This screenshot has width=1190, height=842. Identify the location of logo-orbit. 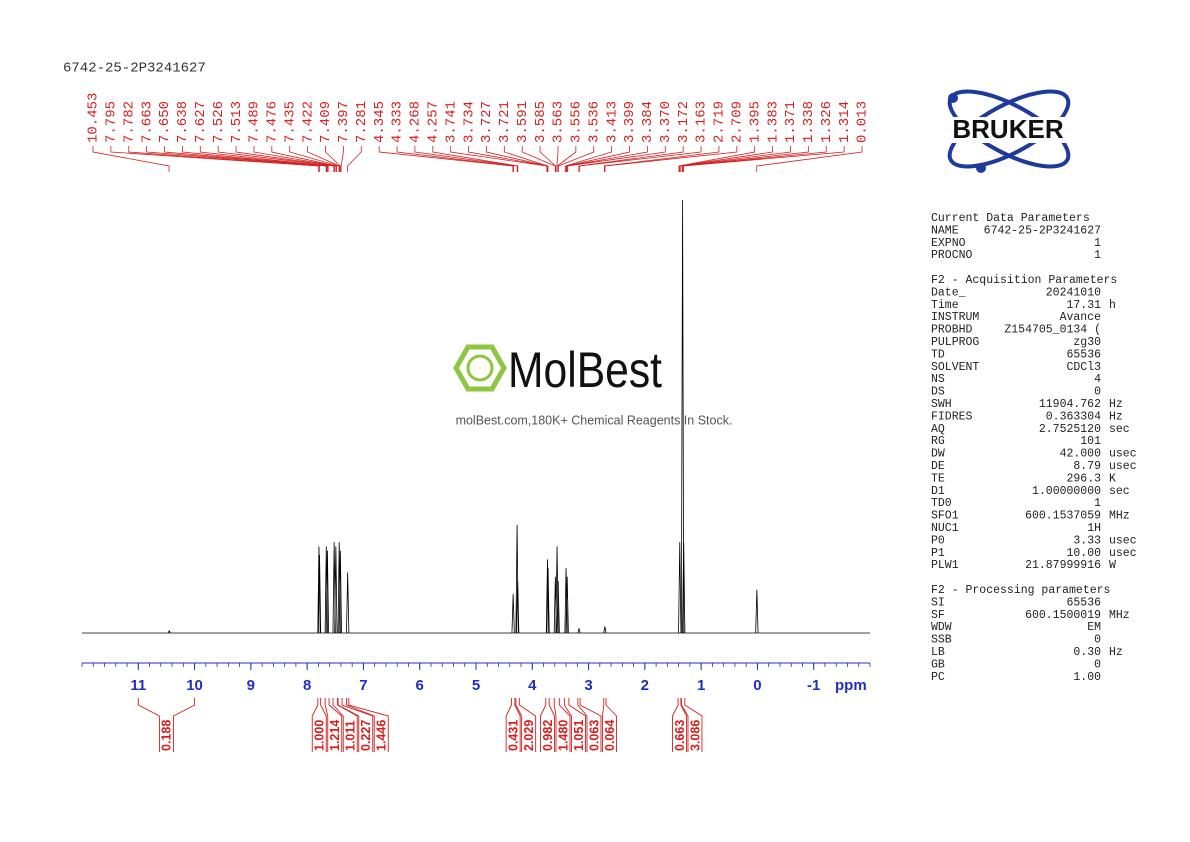
(1009, 129).